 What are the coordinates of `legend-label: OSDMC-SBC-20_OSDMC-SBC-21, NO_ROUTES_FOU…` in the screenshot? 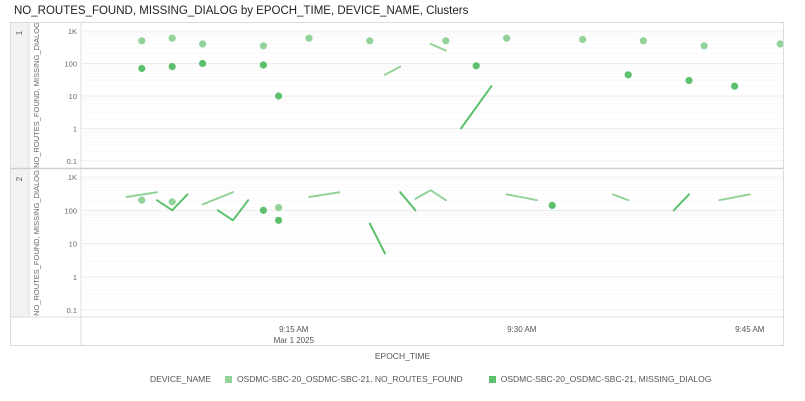 It's located at (349, 379).